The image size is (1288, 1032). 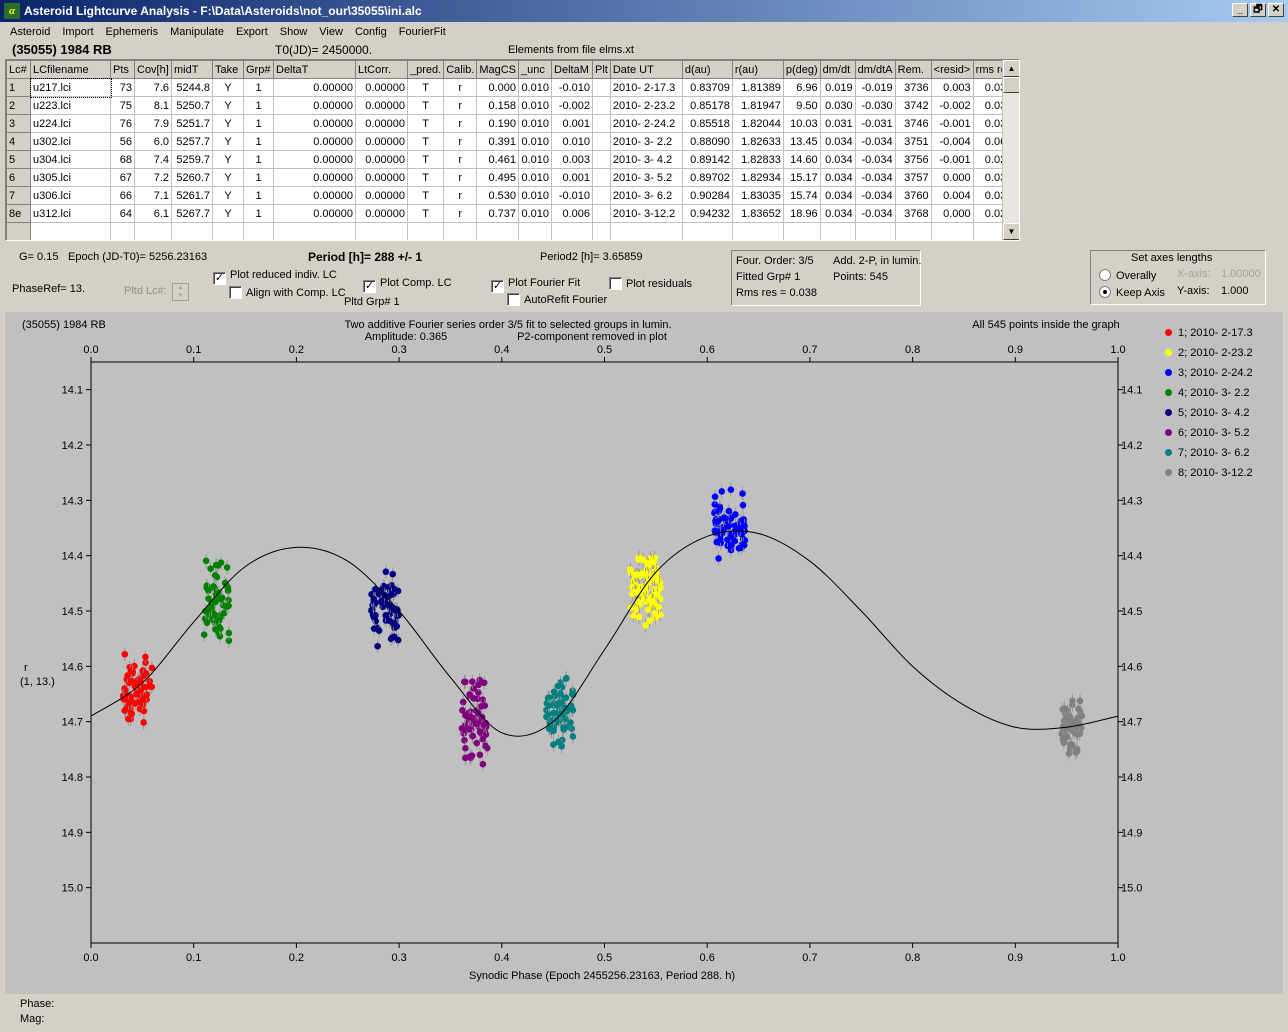 What do you see at coordinates (153, 159) in the screenshot?
I see `table-cell: 7.4` at bounding box center [153, 159].